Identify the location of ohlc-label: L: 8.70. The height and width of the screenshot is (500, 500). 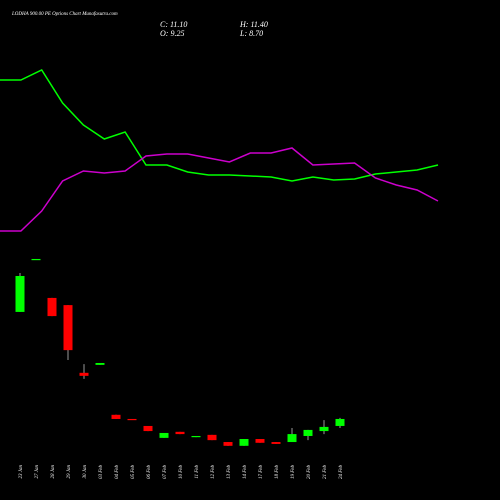
(251, 33).